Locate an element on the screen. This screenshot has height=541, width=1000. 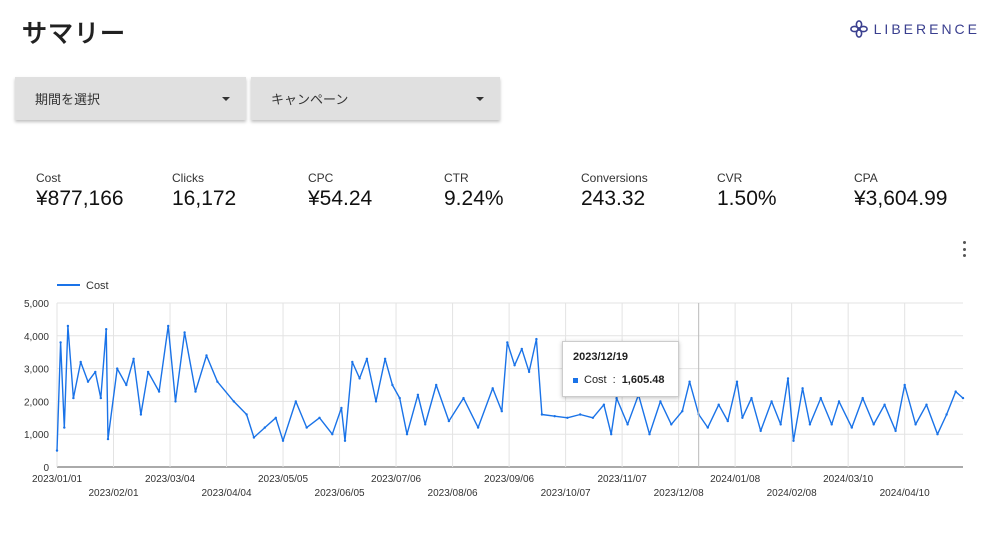
brand-logo: LIBERENCE is located at coordinates (914, 29).